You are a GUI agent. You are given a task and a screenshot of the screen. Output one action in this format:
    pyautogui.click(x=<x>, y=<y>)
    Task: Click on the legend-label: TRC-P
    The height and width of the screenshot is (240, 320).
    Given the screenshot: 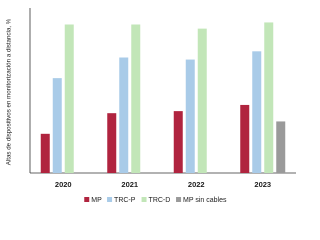 What is the action you would take?
    pyautogui.click(x=125, y=200)
    